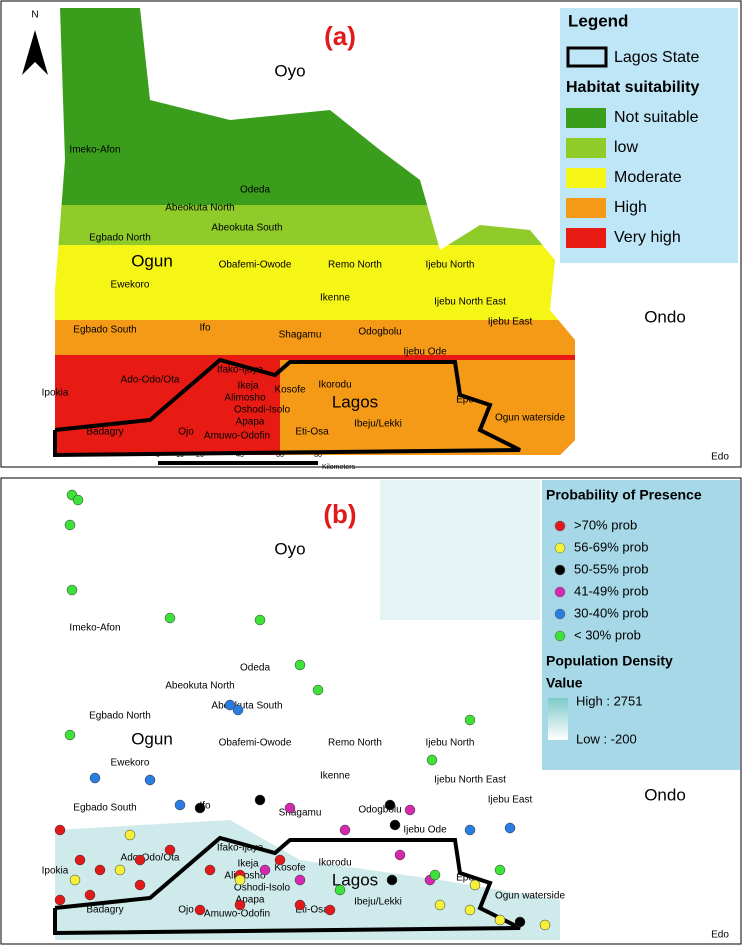 This screenshot has height=952, width=743. What do you see at coordinates (290, 390) in the screenshot?
I see `place-label: Kosofe` at bounding box center [290, 390].